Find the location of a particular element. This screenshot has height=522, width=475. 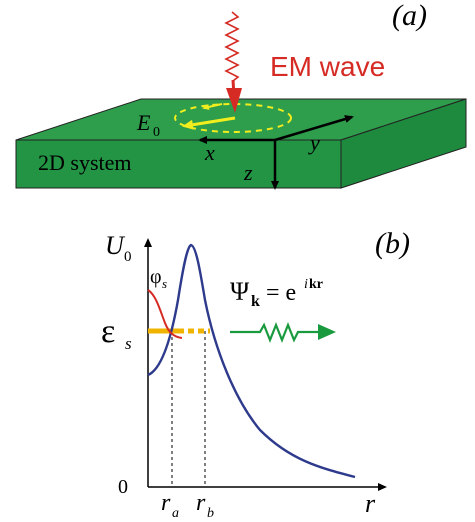

plane-wave-psi: Ψ is located at coordinates (240, 291).